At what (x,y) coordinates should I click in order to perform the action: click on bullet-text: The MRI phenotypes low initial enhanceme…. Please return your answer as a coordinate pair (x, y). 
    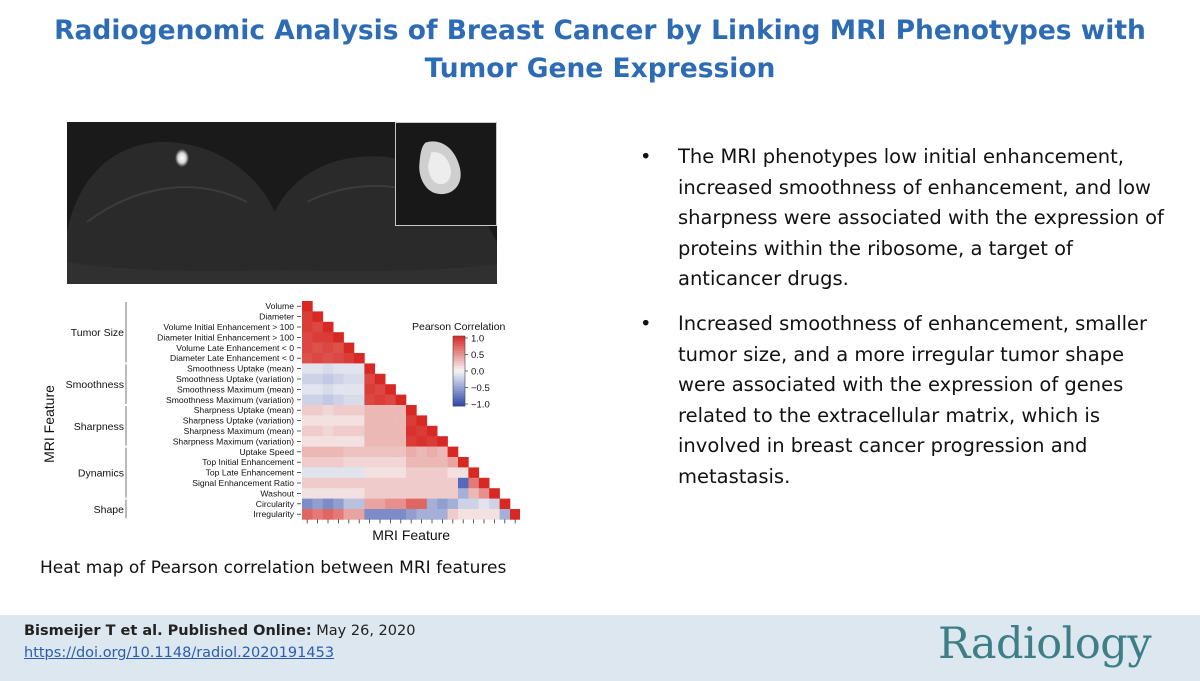
    Looking at the image, I should click on (921, 218).